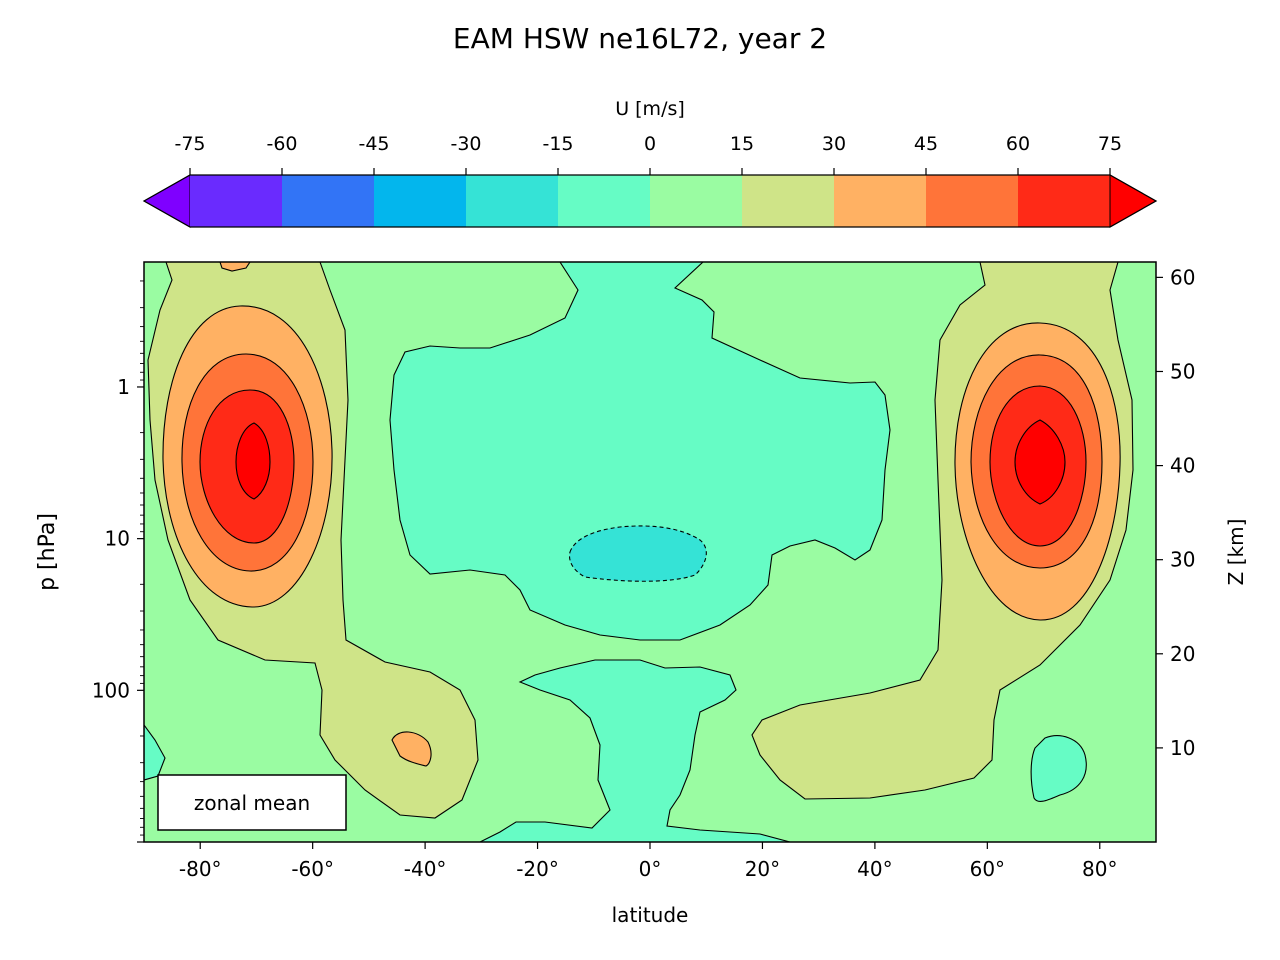 This screenshot has height=960, width=1280. Describe the element at coordinates (189, 144) in the screenshot. I see `colorbar-tick-label: -75` at that location.